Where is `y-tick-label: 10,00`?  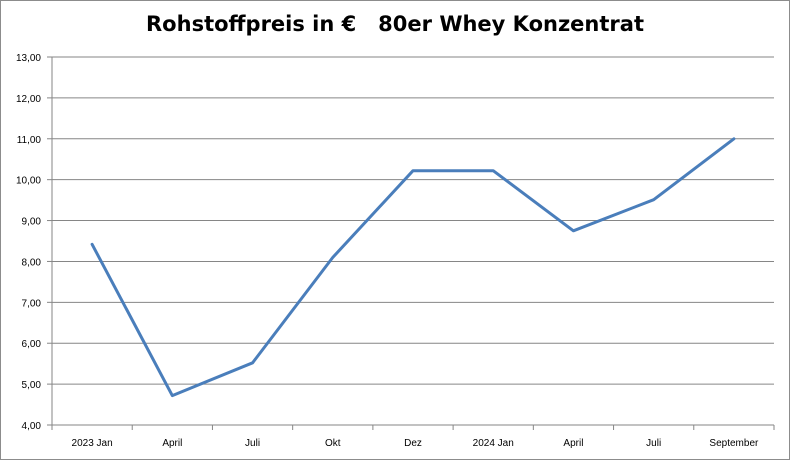 y-tick-label: 10,00 is located at coordinates (28, 181).